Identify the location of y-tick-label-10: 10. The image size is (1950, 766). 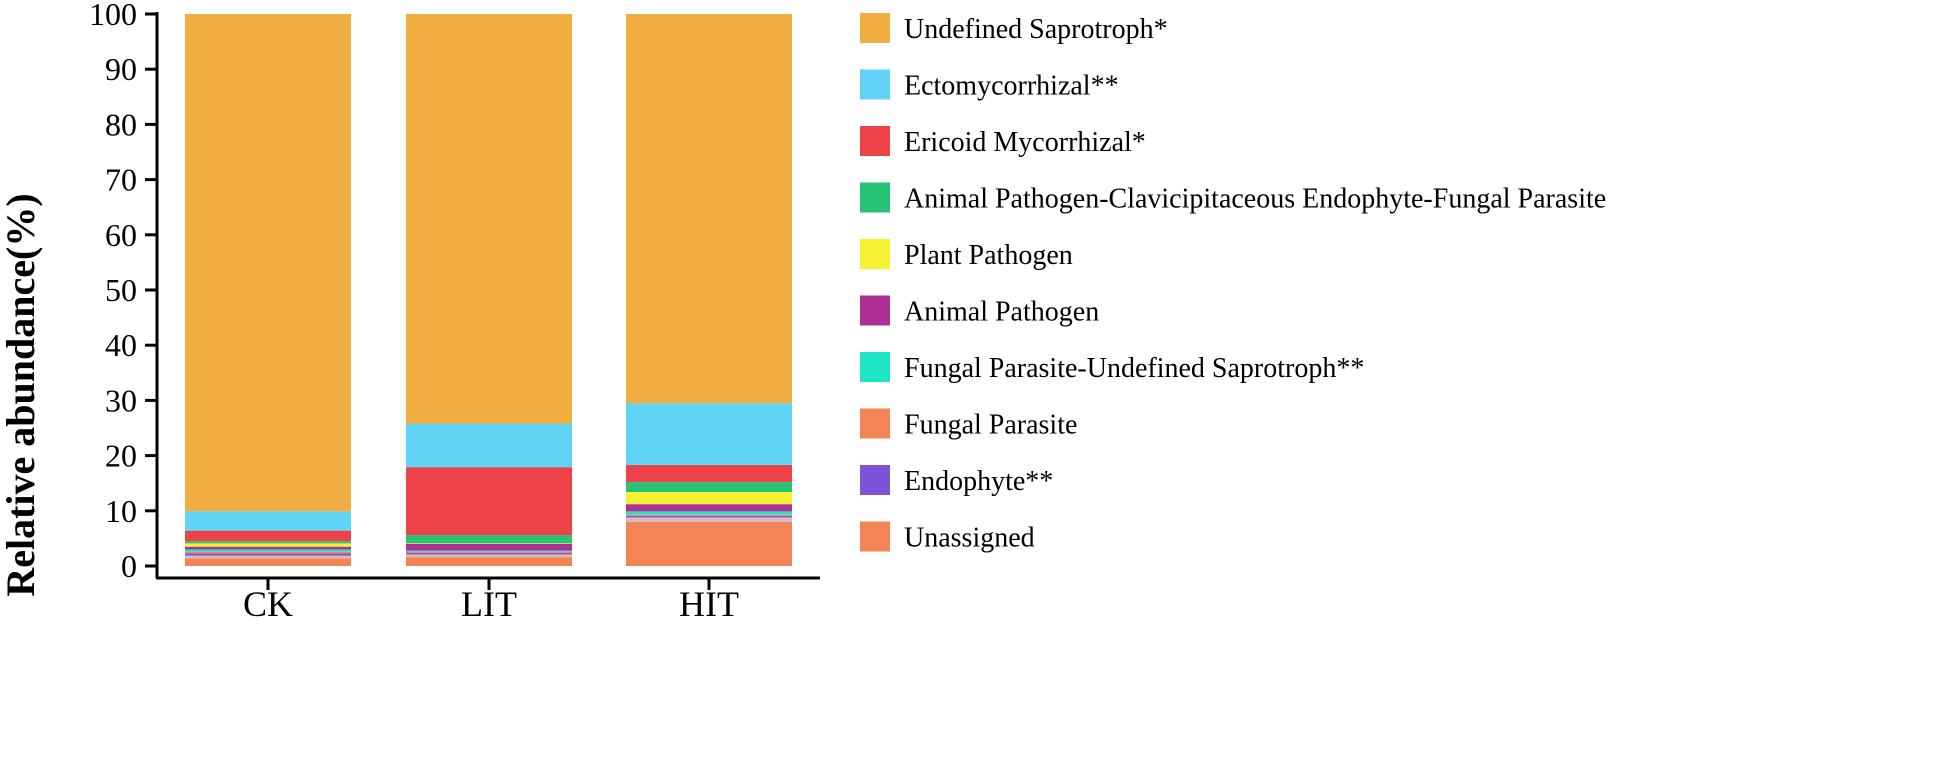
(121, 511).